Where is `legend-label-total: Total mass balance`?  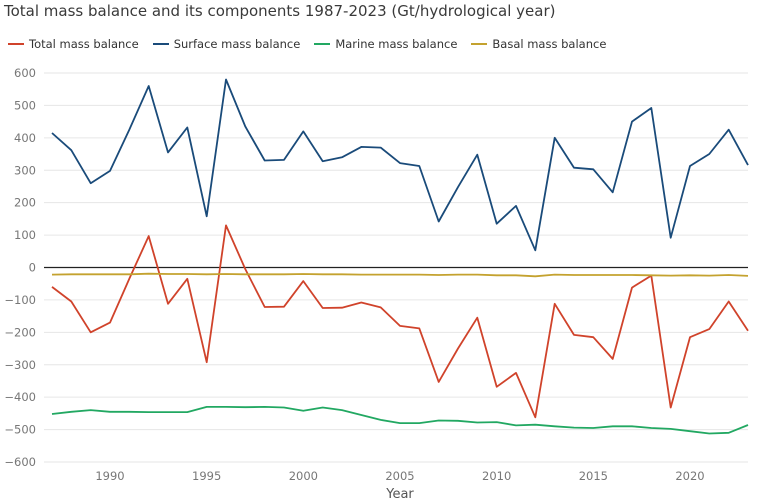
legend-label-total: Total mass balance is located at coordinates (84, 44).